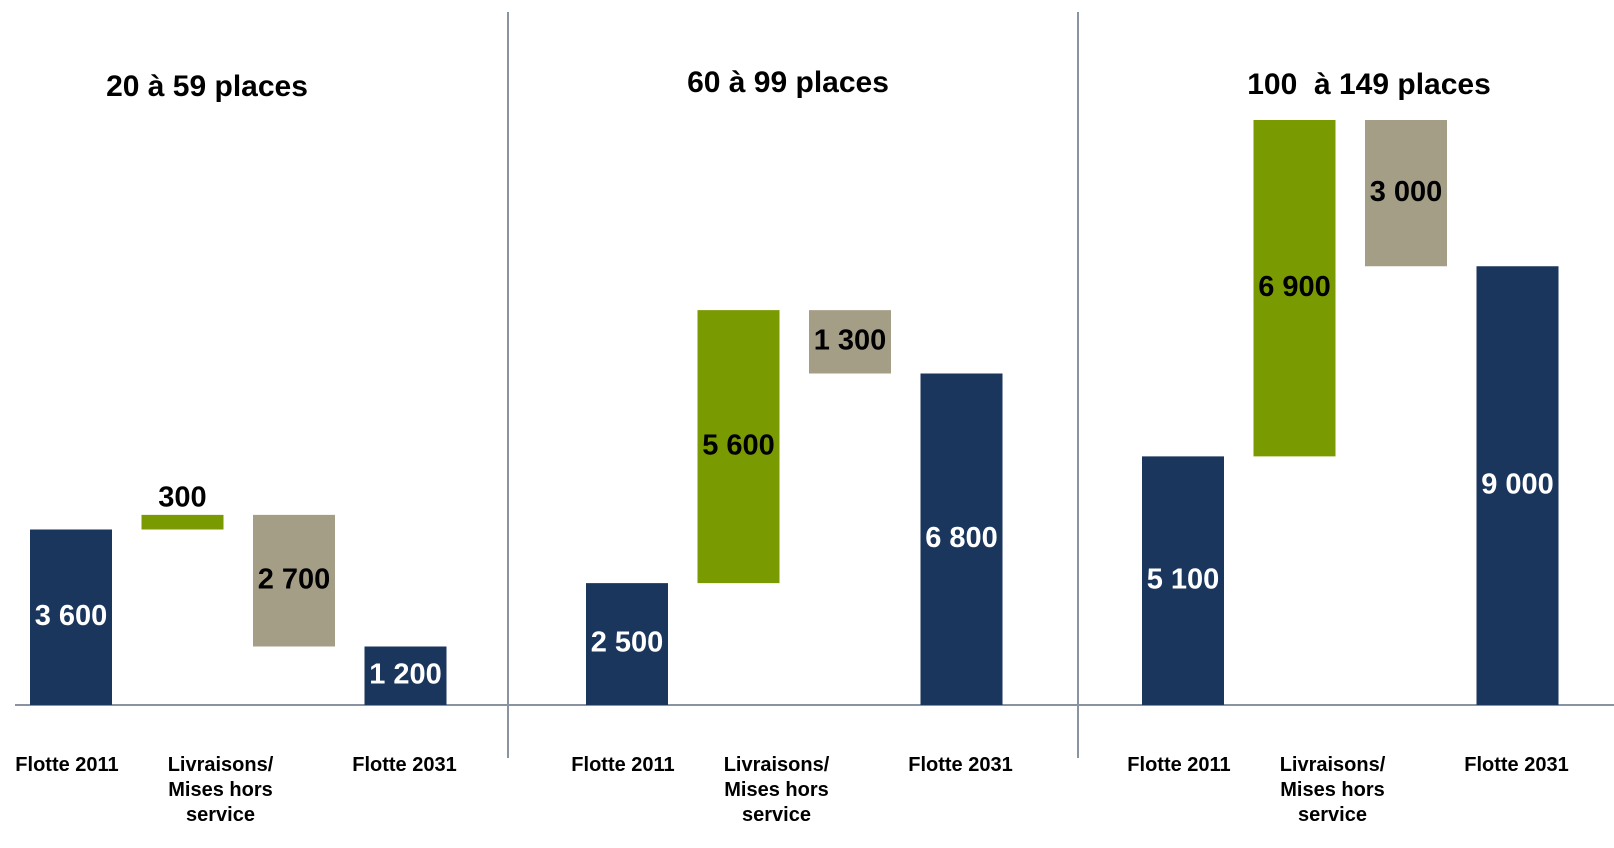 The height and width of the screenshot is (848, 1614). I want to click on value-label: 5 100, so click(1183, 579).